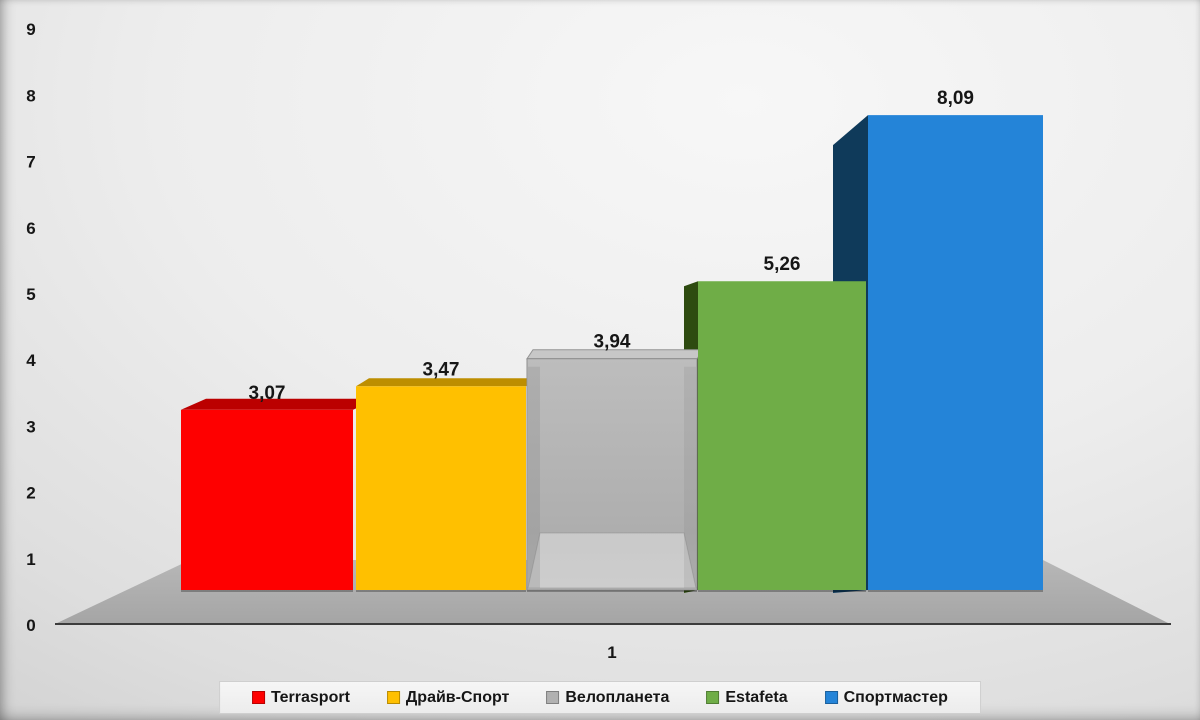  I want to click on legend-item-4: Estafeta, so click(747, 697).